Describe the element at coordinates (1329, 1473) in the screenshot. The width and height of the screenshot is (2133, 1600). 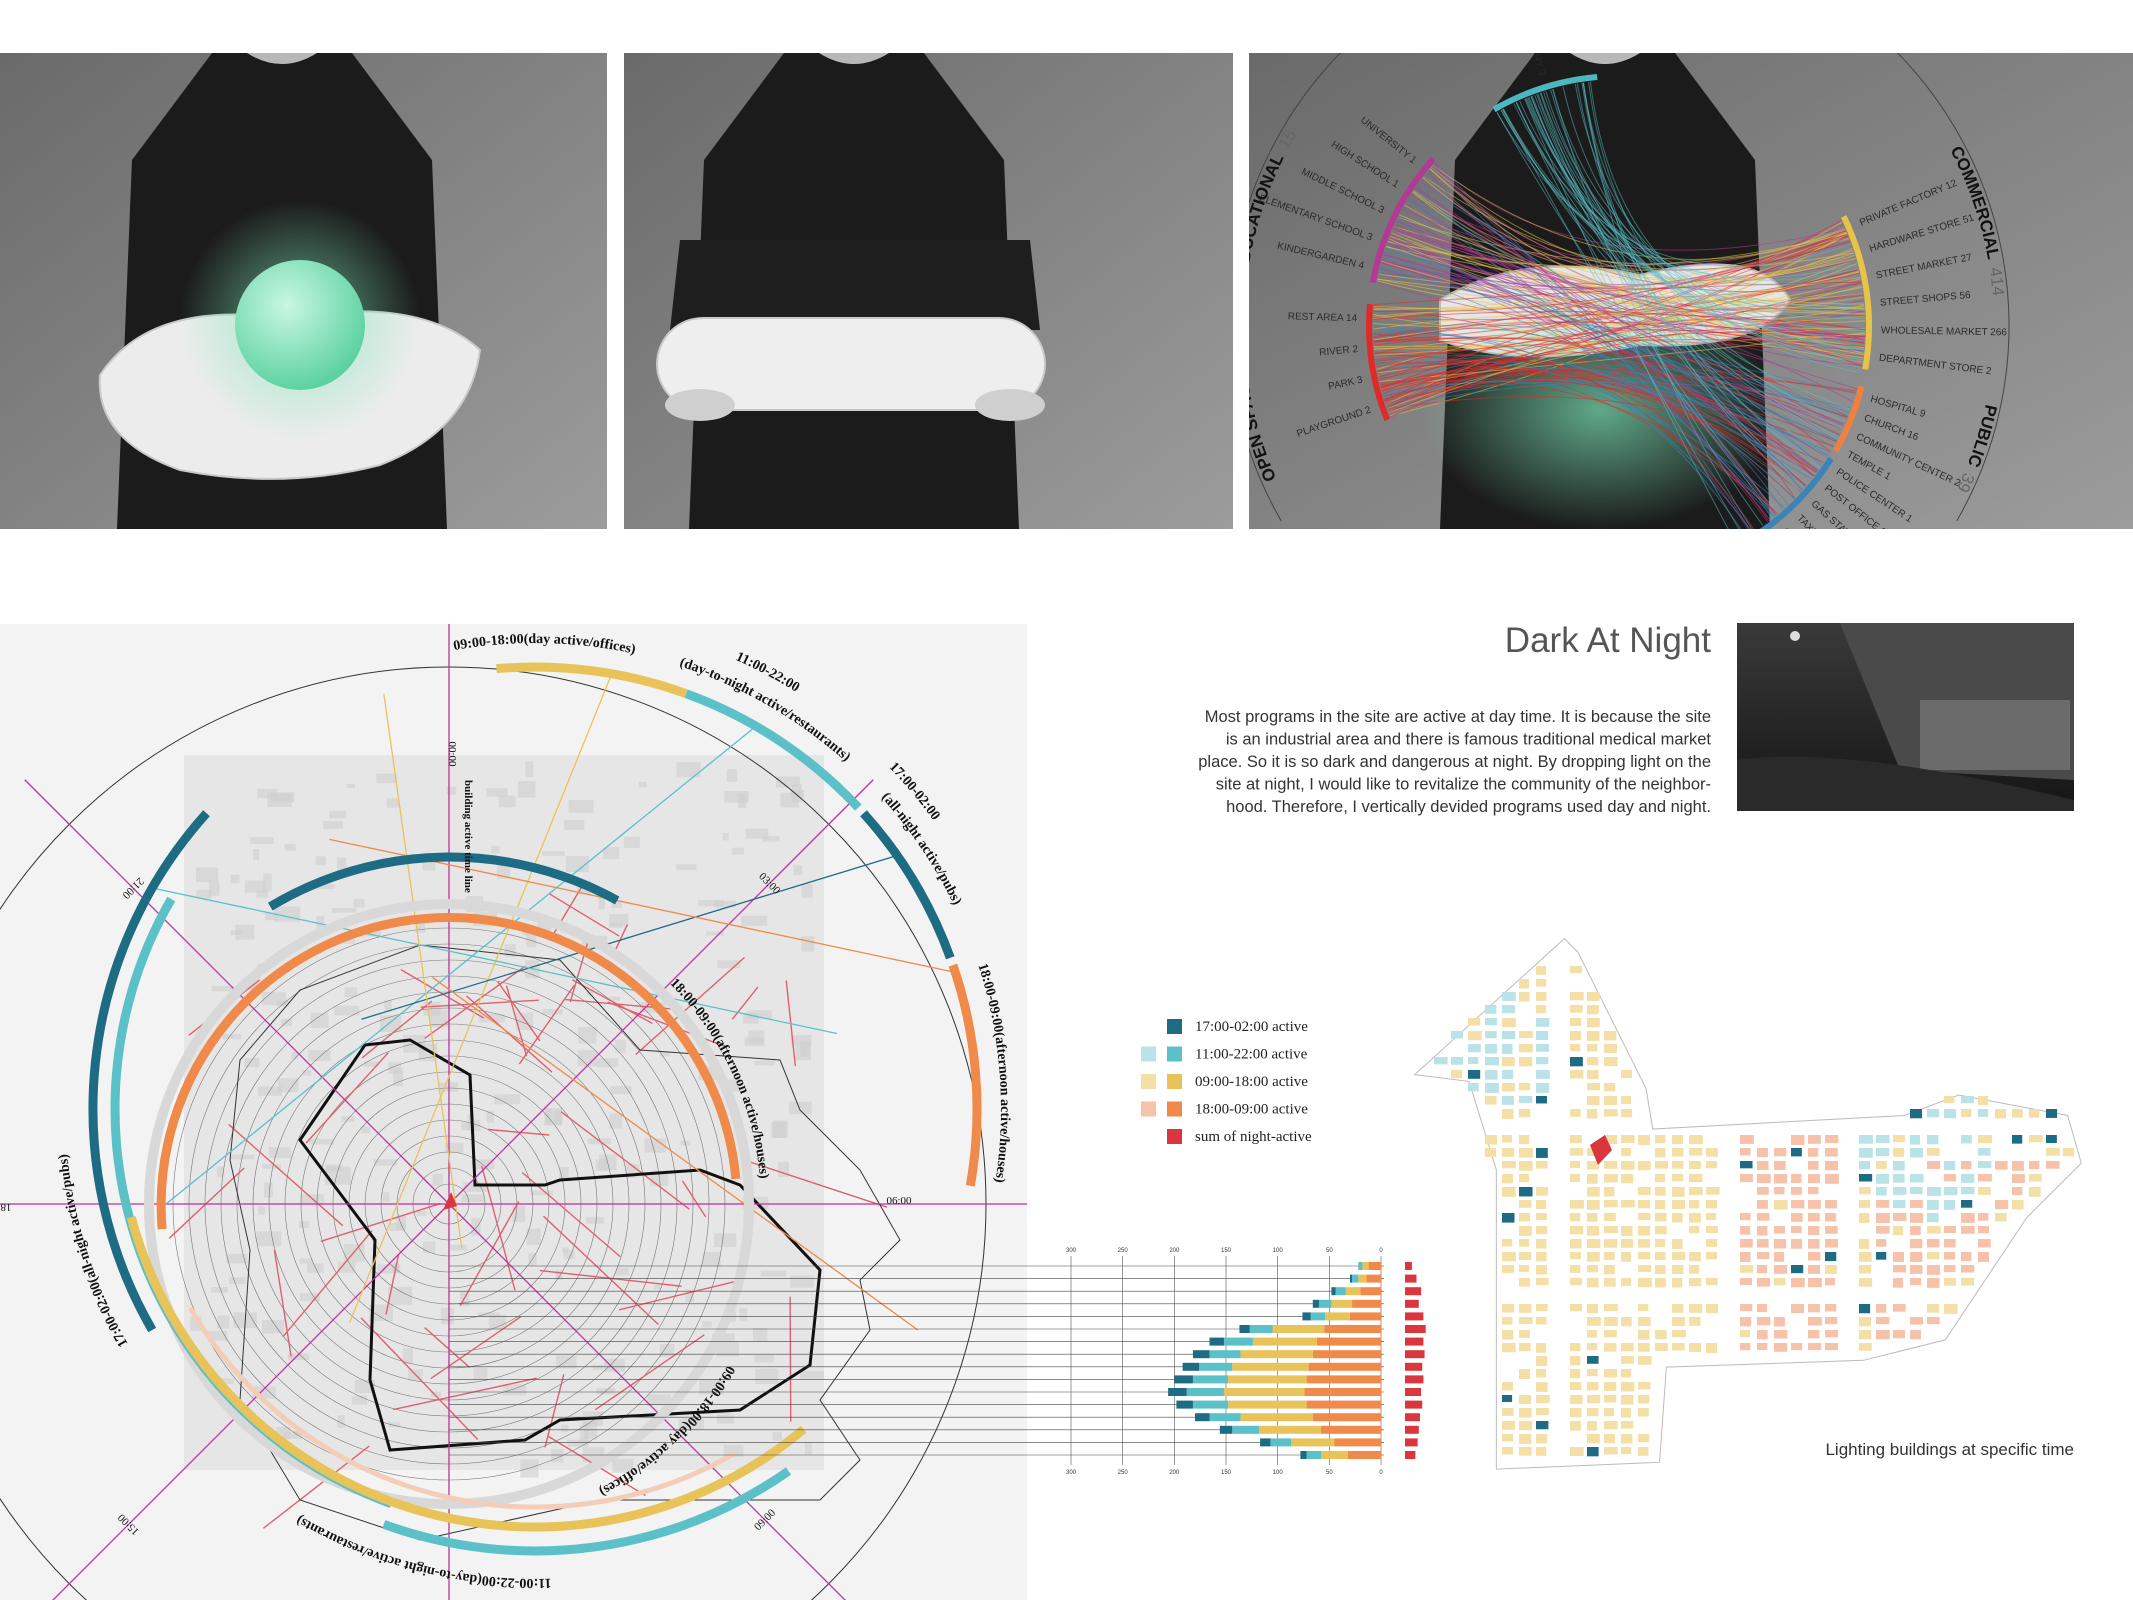
I see `x-tick-label: 50` at that location.